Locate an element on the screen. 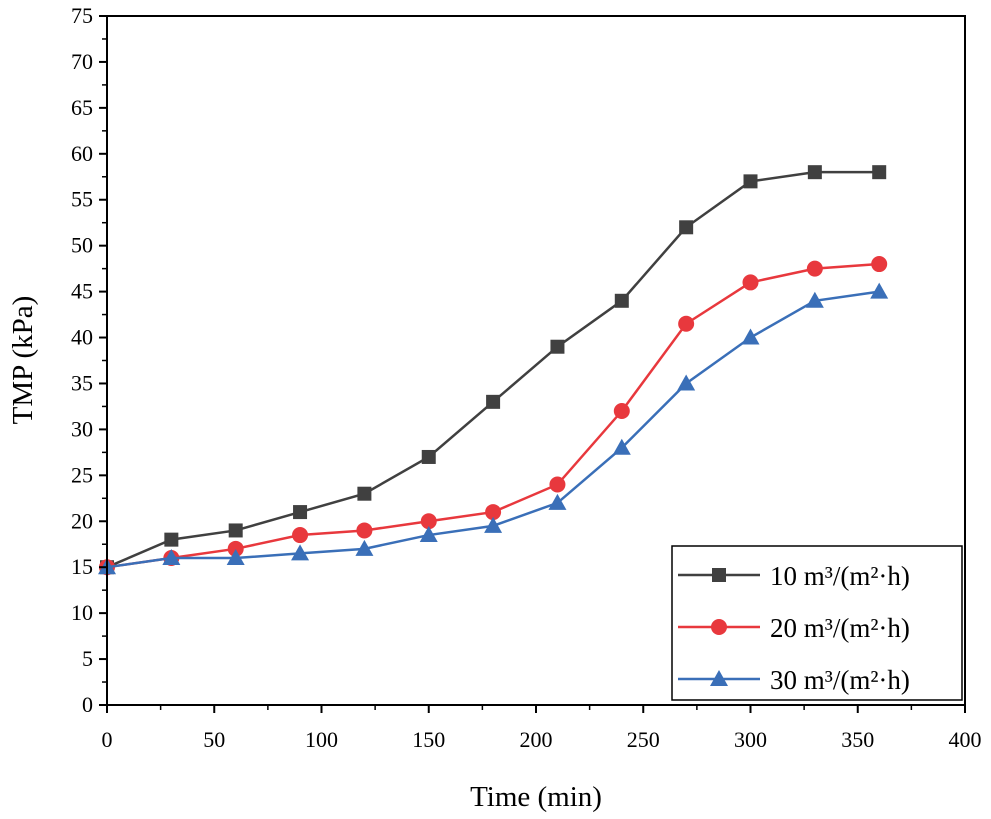 The image size is (991, 819). x-tick-label: 350 is located at coordinates (857, 739).